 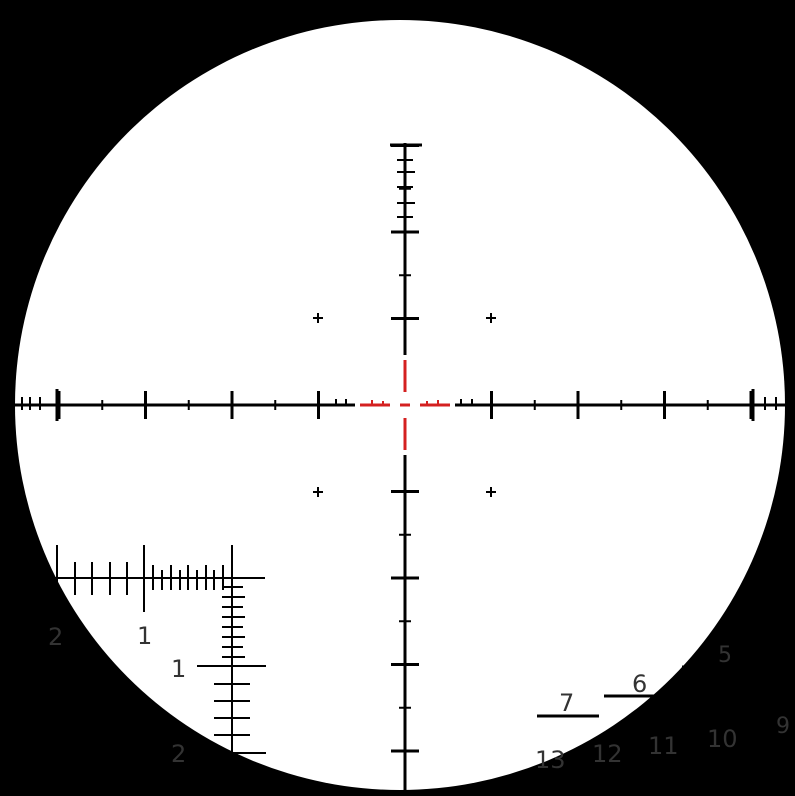 What do you see at coordinates (639, 684) in the screenshot?
I see `range-label-6: 6` at bounding box center [639, 684].